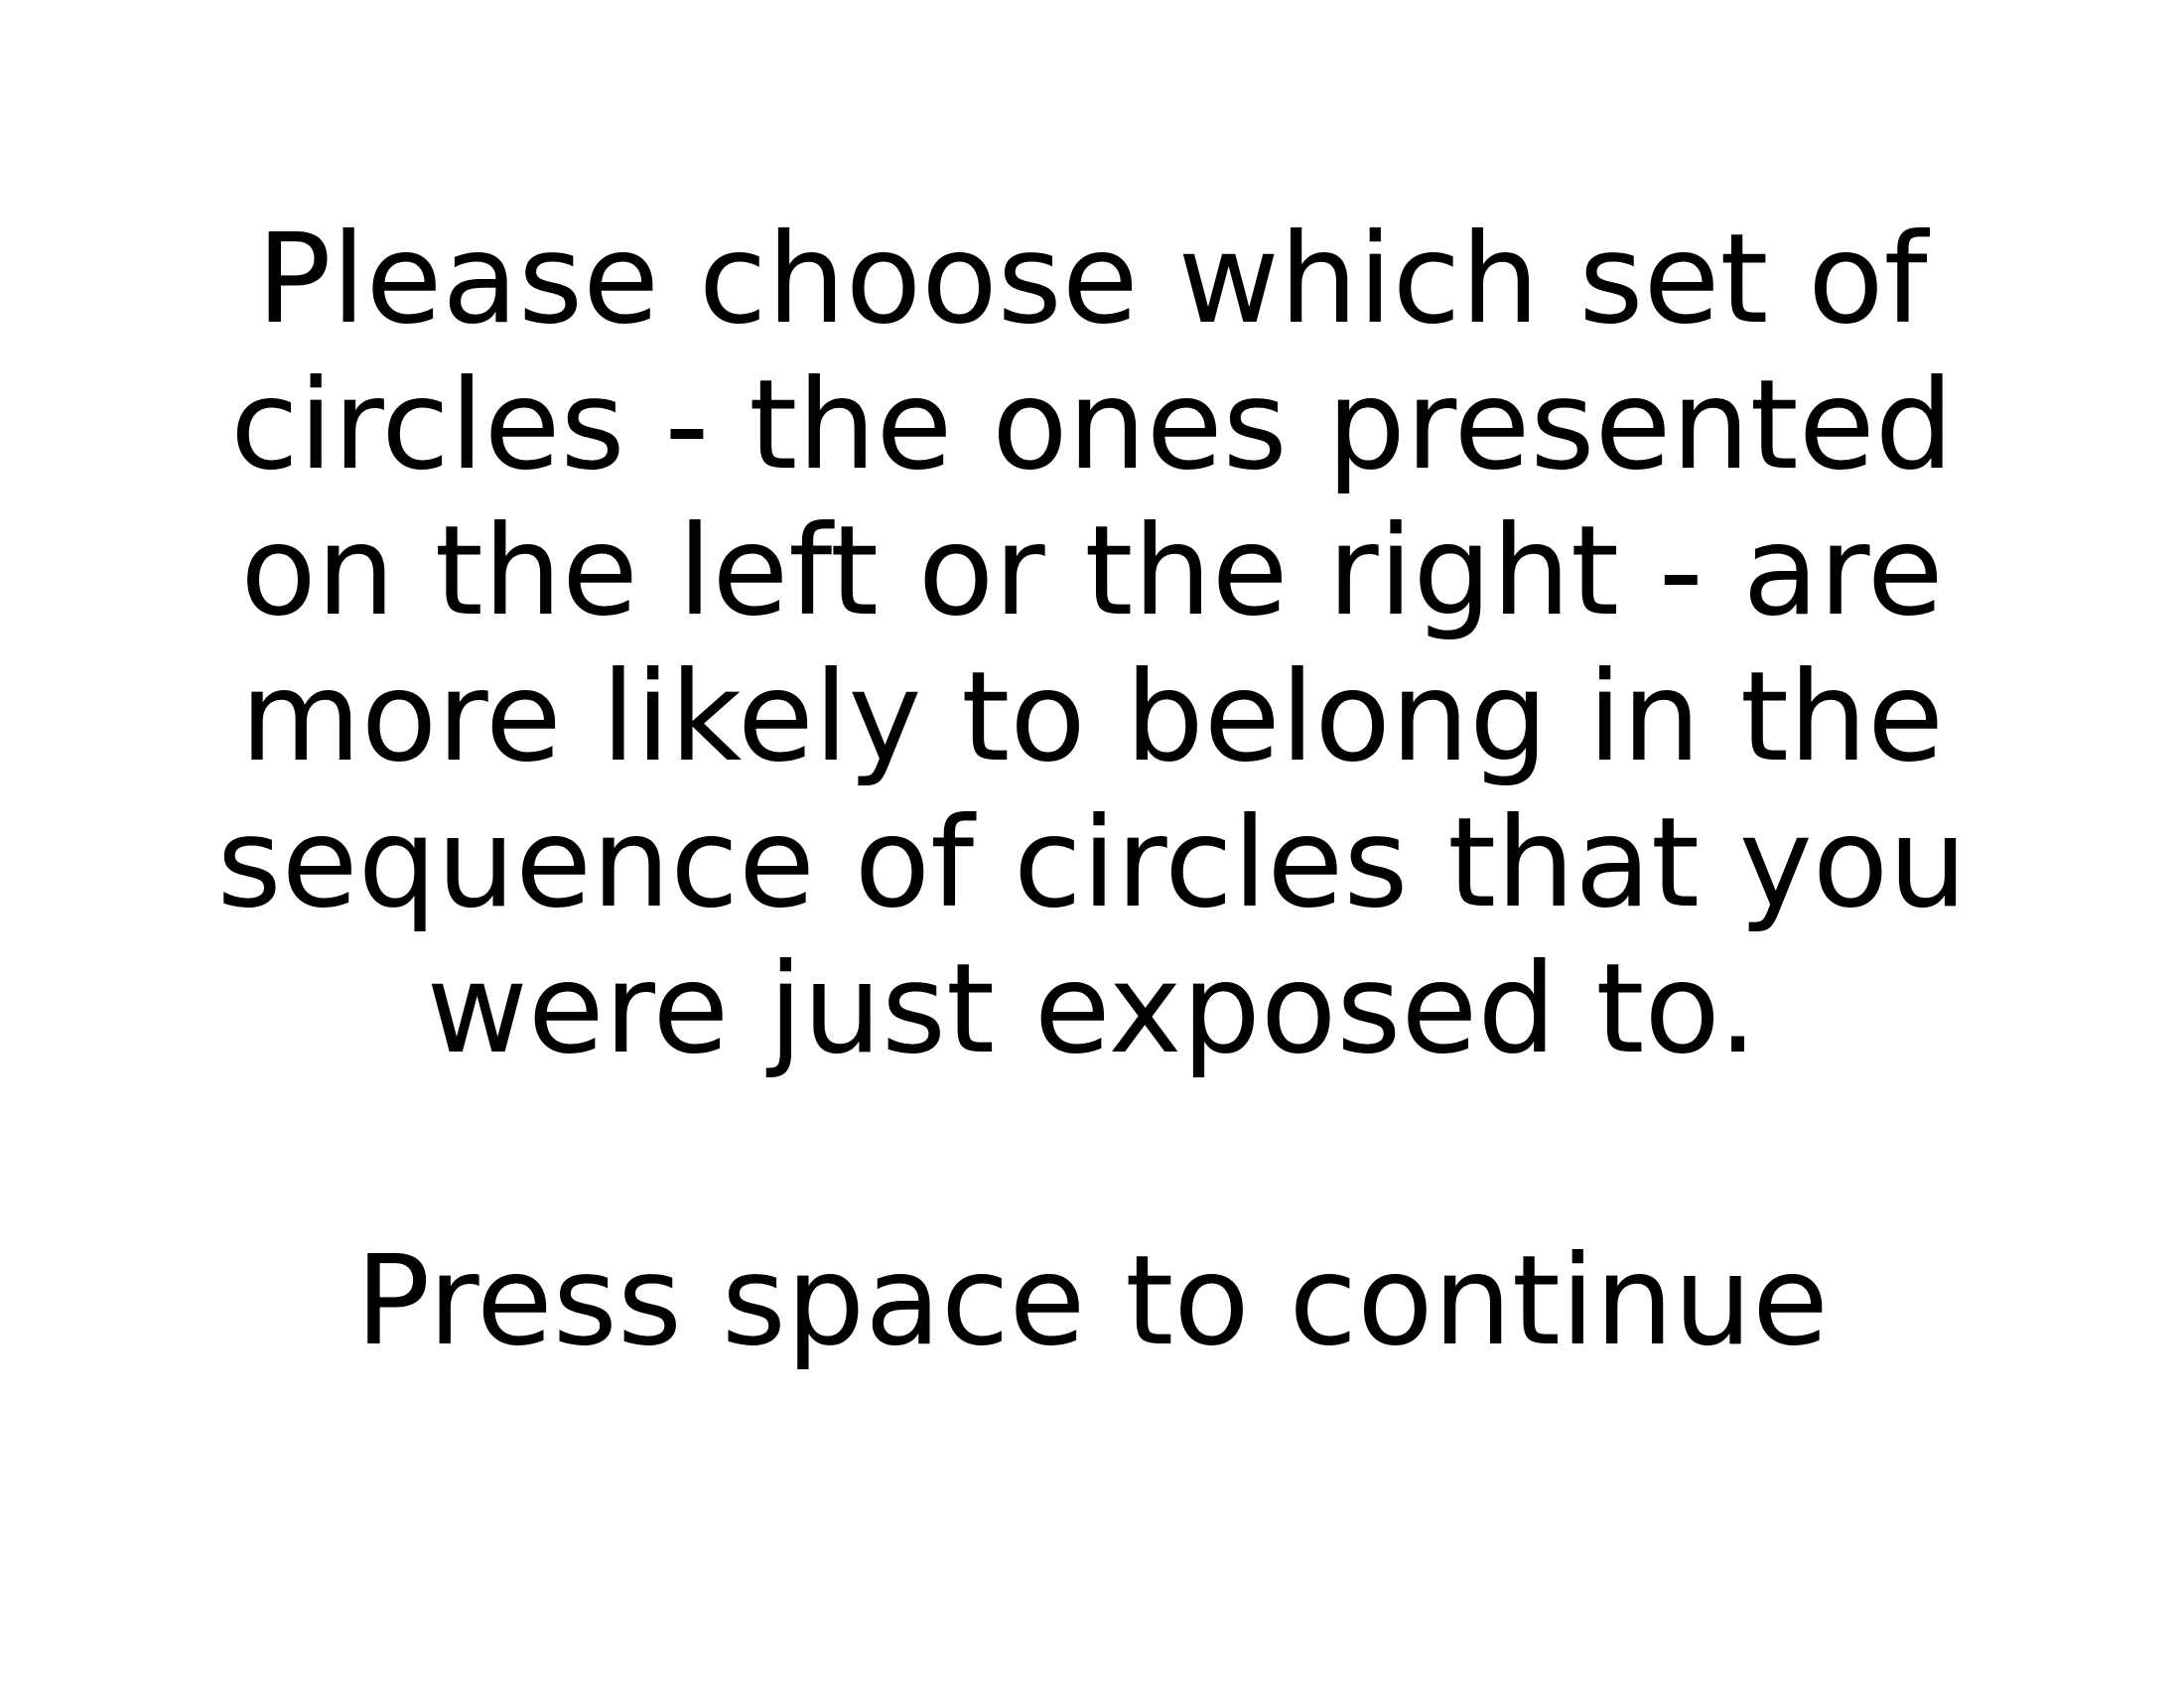 This screenshot has width=2184, height=1688. I want to click on instruction-line-6: were just exposed to., so click(1092, 1009).